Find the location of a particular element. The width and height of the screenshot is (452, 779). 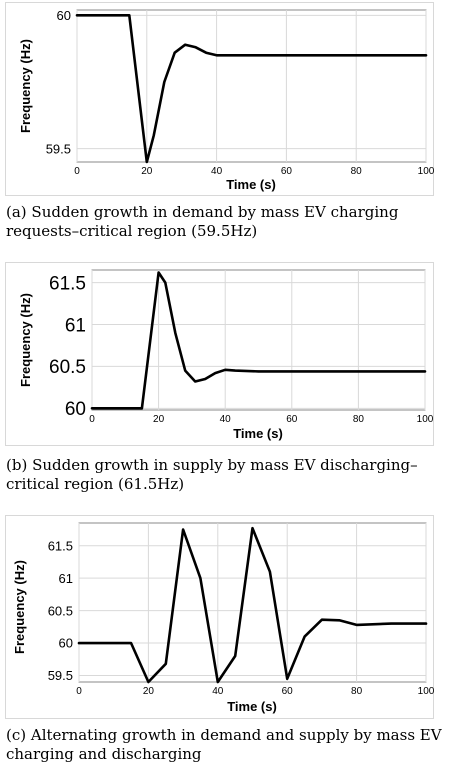

x-tick-label-a: 100 is located at coordinates (426, 171).